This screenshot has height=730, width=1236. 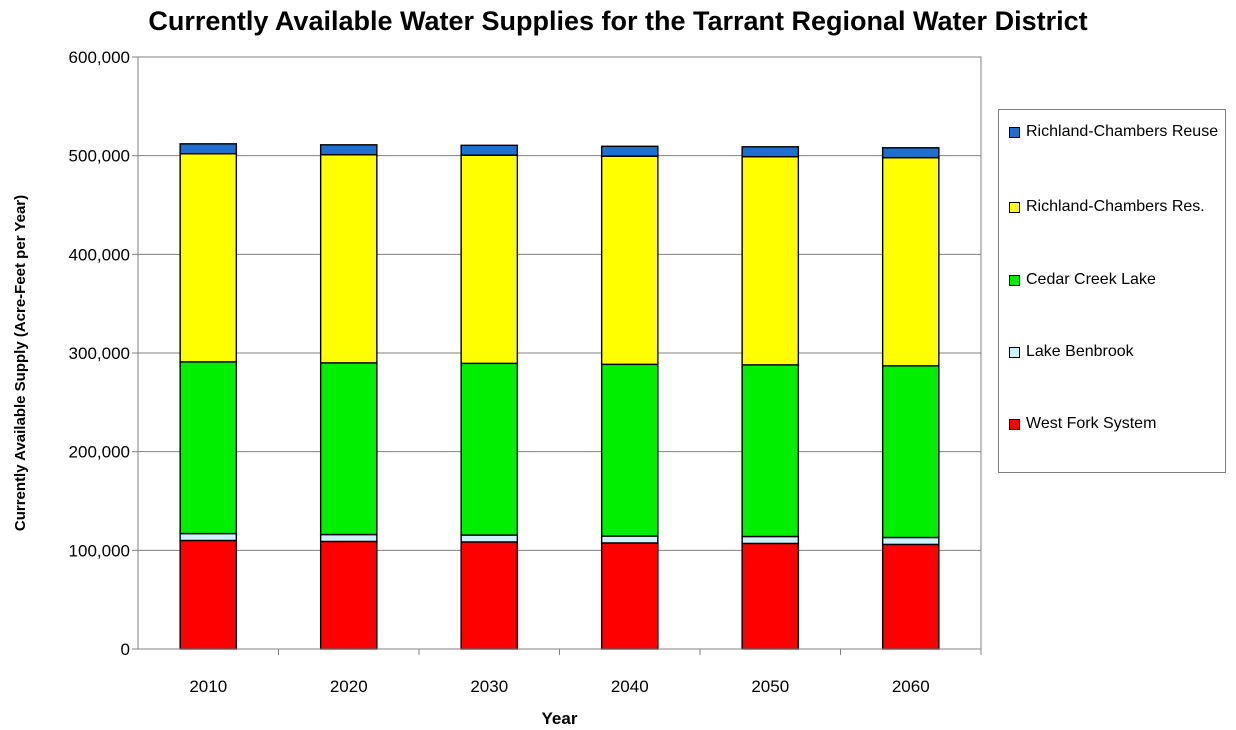 I want to click on x-tick-label: 2030, so click(x=489, y=686).